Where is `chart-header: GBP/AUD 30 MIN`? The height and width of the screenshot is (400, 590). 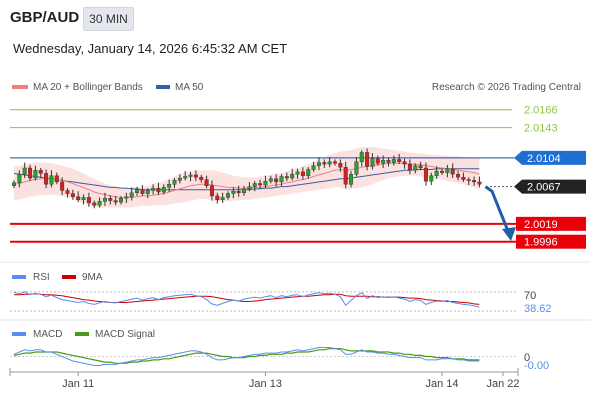
chart-header: GBP/AUD 30 MIN is located at coordinates (295, 18).